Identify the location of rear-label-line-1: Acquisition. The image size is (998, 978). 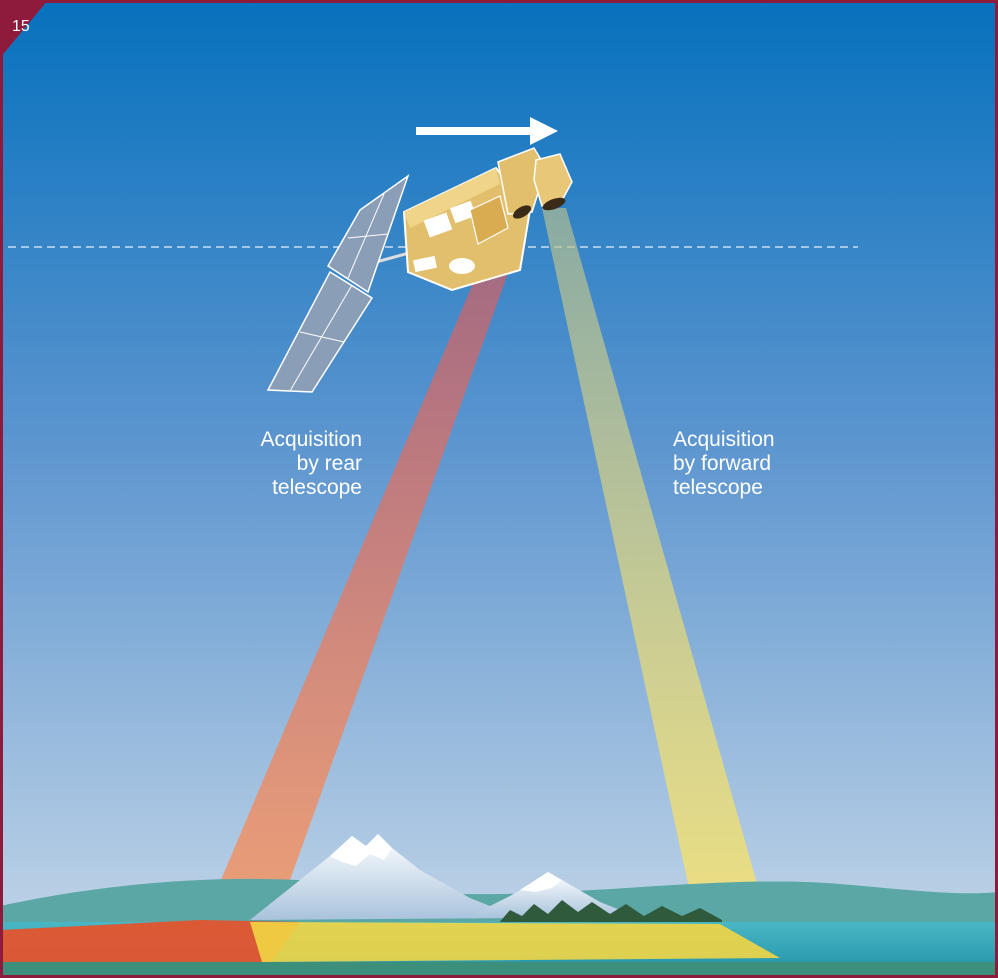
(311, 439).